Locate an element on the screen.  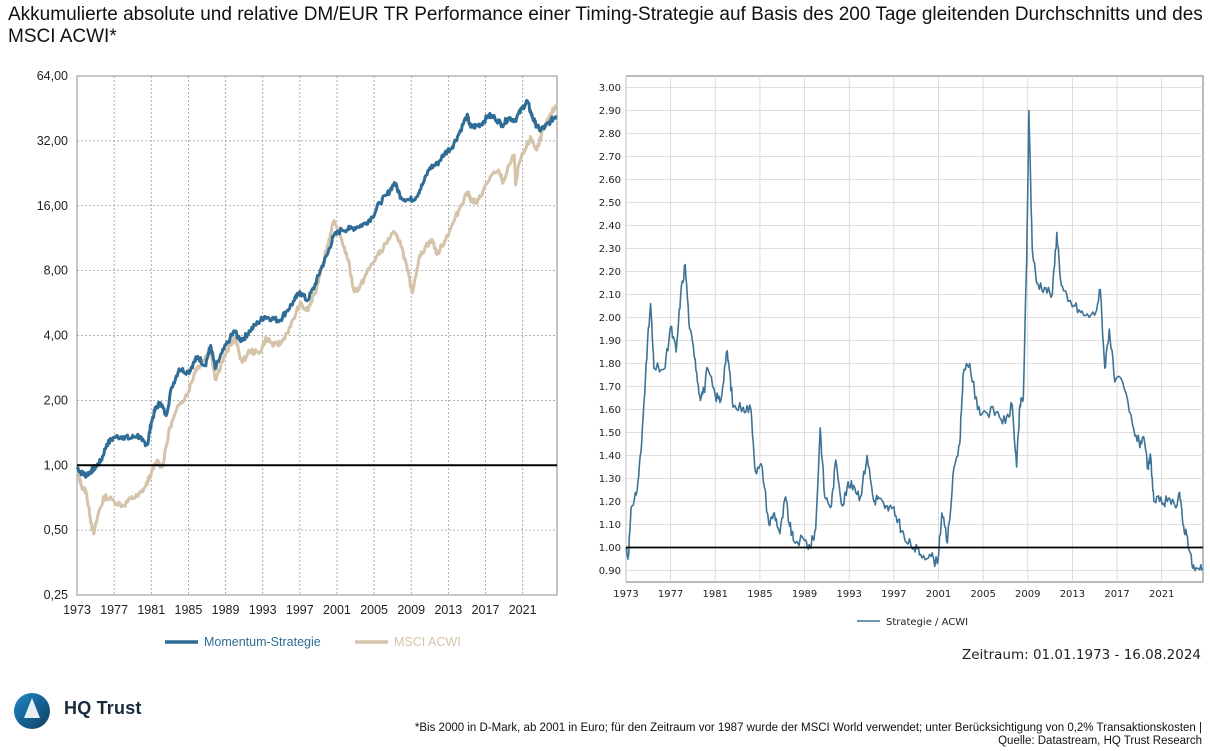
left-x-tick-label: 1977 is located at coordinates (114, 610).